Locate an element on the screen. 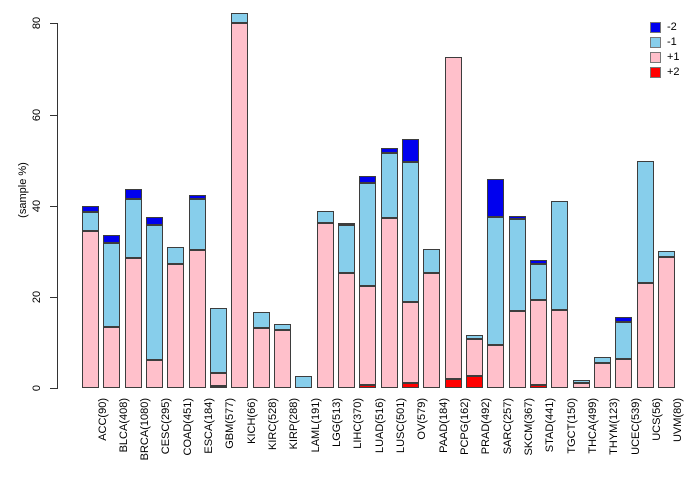 The height and width of the screenshot is (480, 700). x-axis-label: OV(579) is located at coordinates (422, 419).